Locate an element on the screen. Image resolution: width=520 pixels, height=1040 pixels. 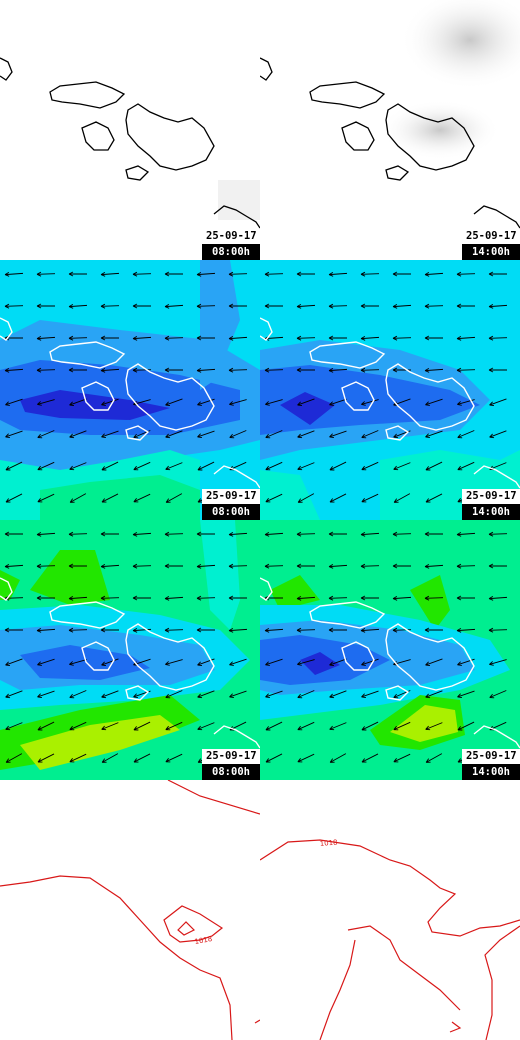
time-label: 08:00h is located at coordinates (231, 252).